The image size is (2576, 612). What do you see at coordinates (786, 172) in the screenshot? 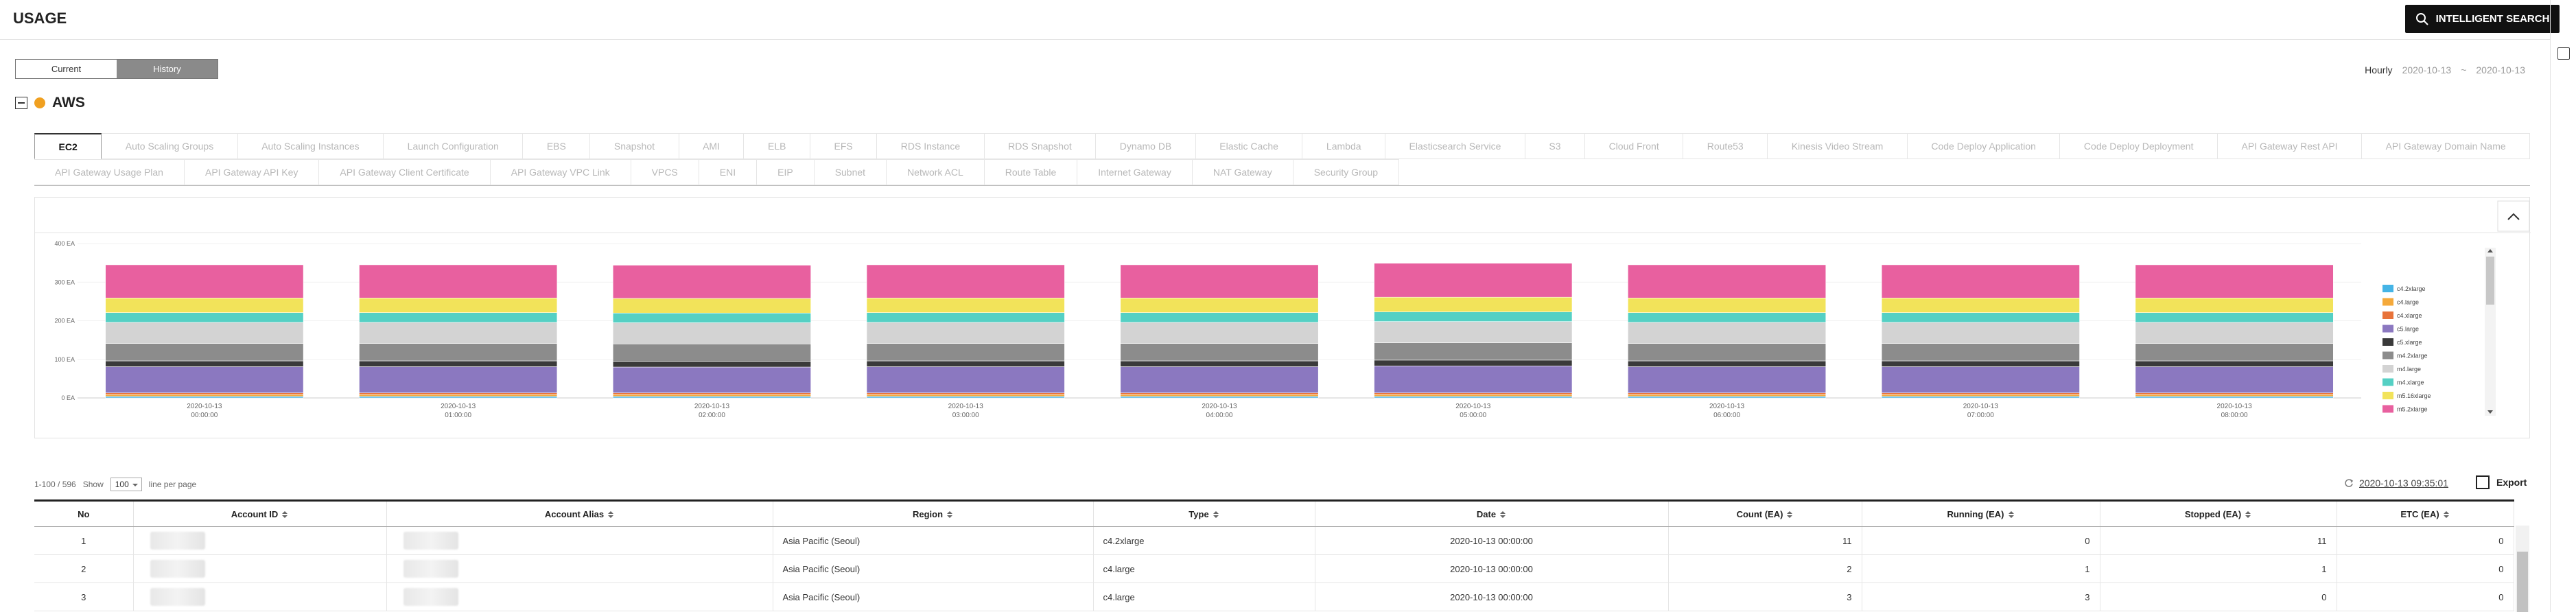
I see `tab: EIP` at bounding box center [786, 172].